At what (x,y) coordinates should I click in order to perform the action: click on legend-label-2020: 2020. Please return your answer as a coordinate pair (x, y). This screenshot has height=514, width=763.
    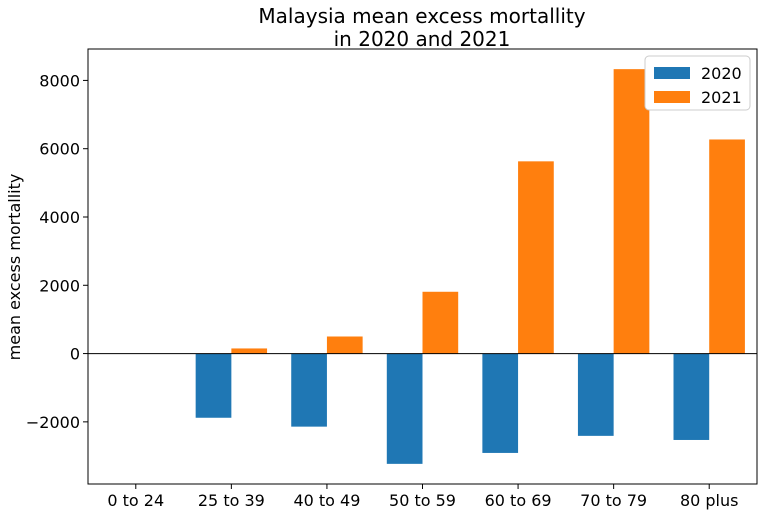
    Looking at the image, I should click on (721, 73).